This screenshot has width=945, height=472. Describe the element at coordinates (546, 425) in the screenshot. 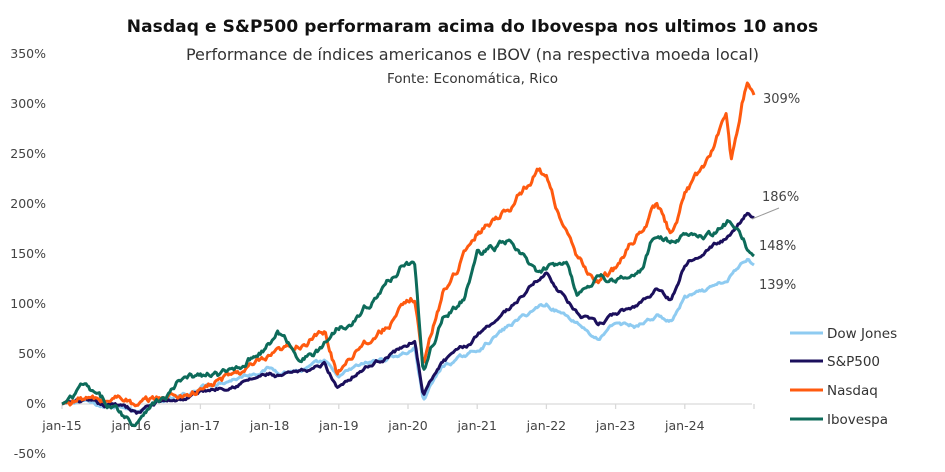

I see `x-tick-label: jan-22` at that location.